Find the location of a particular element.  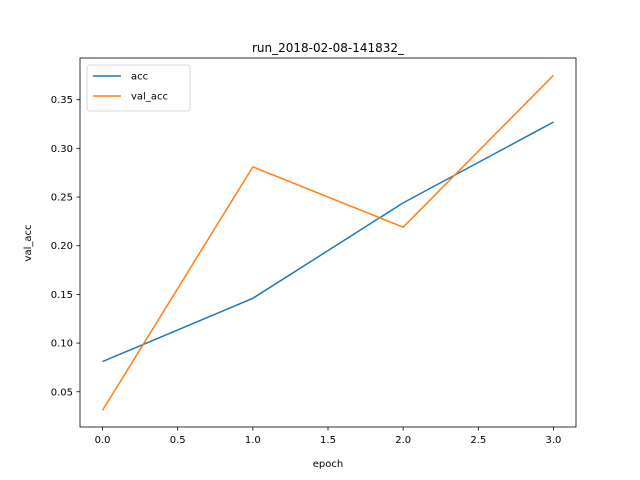

x-tick-label: 0.5 is located at coordinates (178, 440).